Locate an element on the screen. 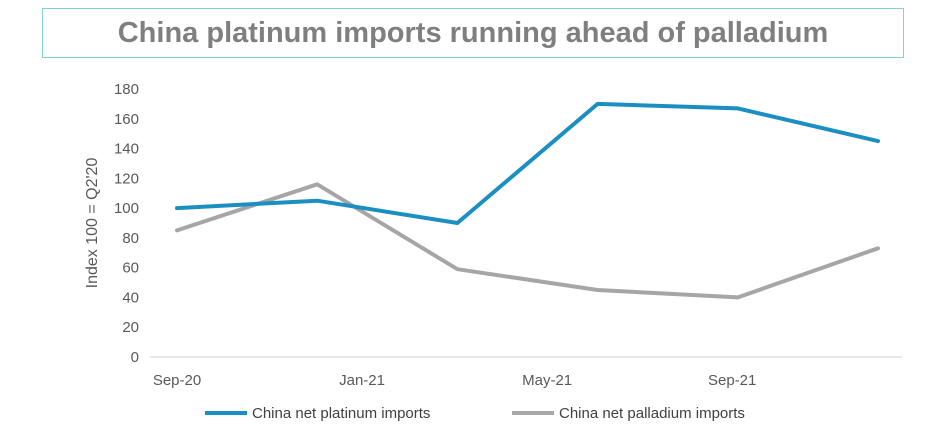  x-tick-label: Sep-20 is located at coordinates (177, 380).